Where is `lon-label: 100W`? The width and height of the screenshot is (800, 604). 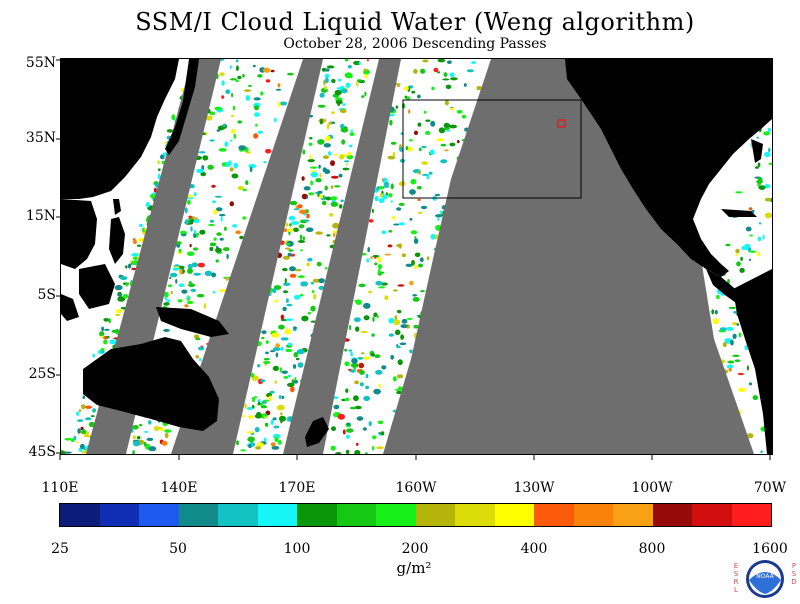 lon-label: 100W is located at coordinates (652, 488).